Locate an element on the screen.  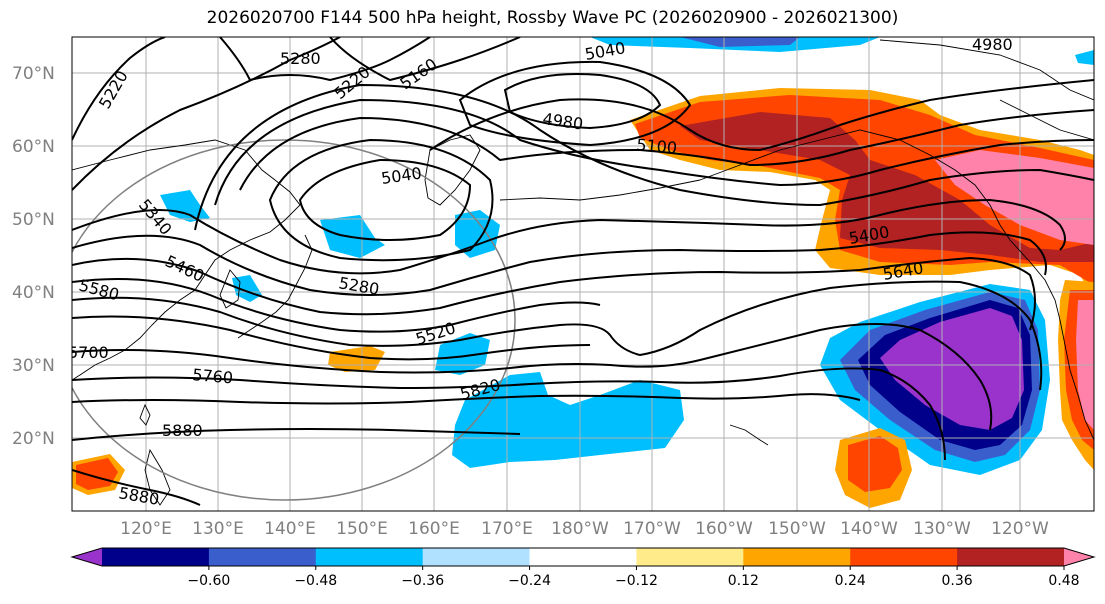
lon-label-170e: 170°E is located at coordinates (507, 529).